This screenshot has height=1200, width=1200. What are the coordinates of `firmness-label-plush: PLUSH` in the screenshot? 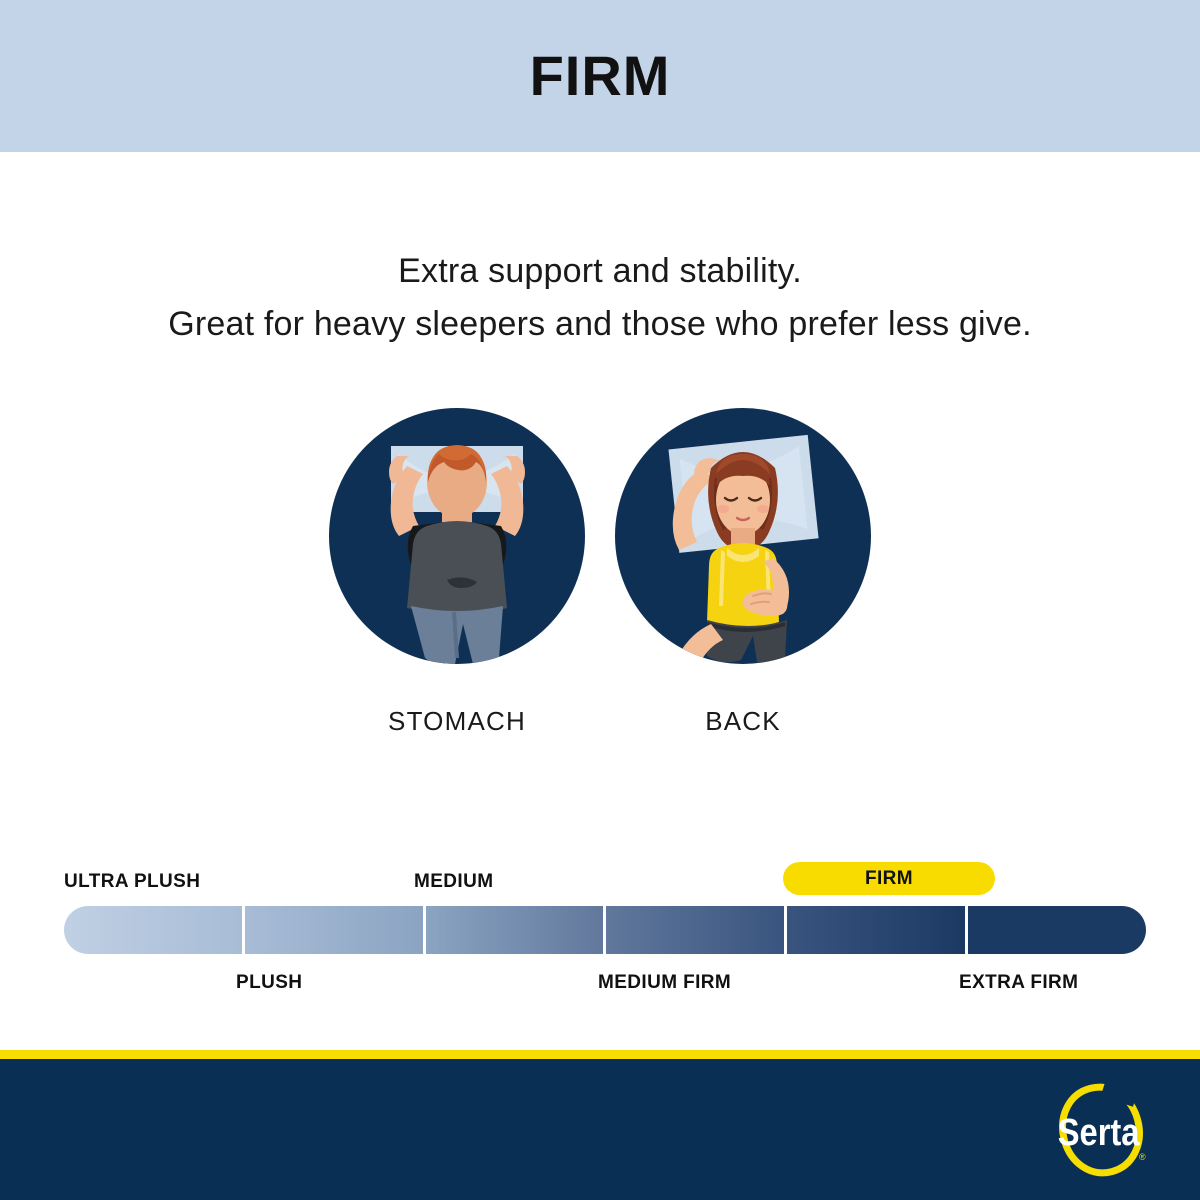 It's located at (269, 982).